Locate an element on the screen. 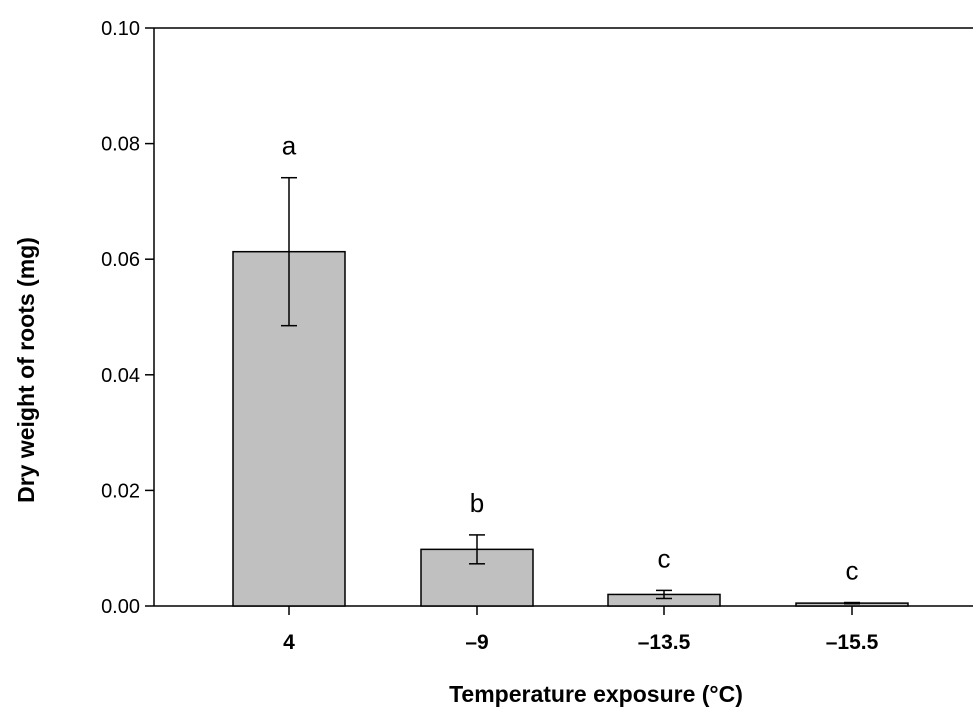 This screenshot has width=973, height=708. significance-letter: b is located at coordinates (477, 503).